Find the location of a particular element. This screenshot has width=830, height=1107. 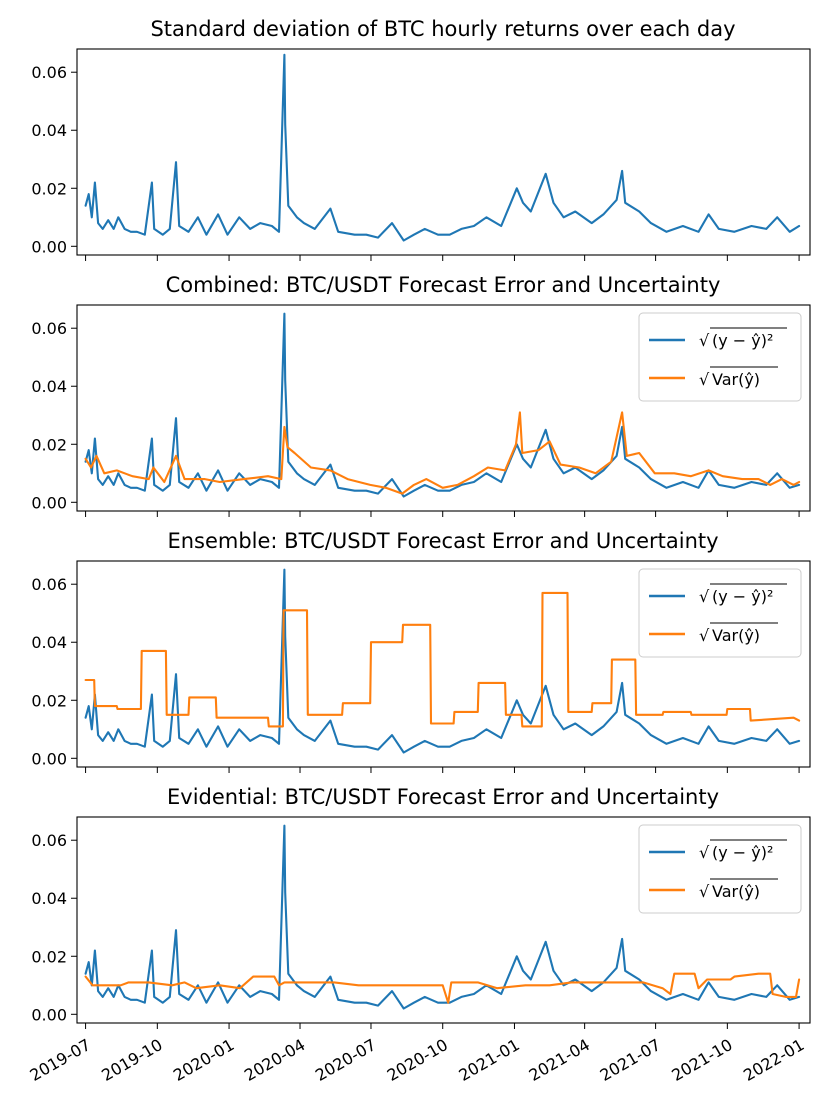

x-tick-label: 2020-07 is located at coordinates (345, 1060).